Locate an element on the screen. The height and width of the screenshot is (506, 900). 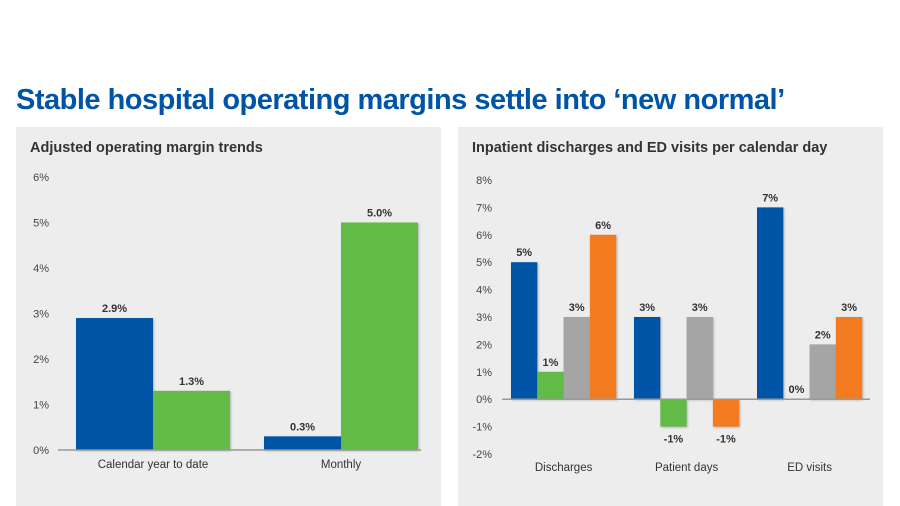
data-label: 1.3% is located at coordinates (191, 382).